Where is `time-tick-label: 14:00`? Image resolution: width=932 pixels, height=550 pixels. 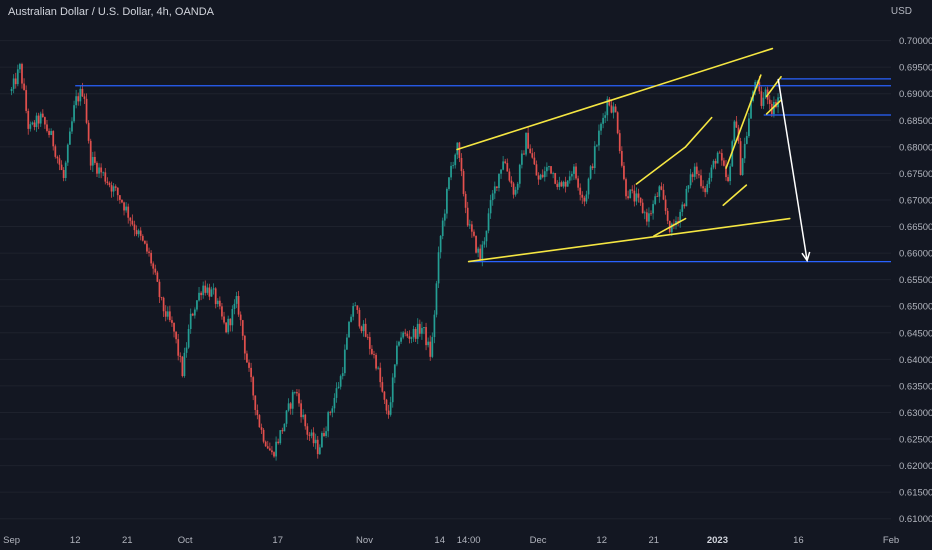 time-tick-label: 14:00 is located at coordinates (469, 540).